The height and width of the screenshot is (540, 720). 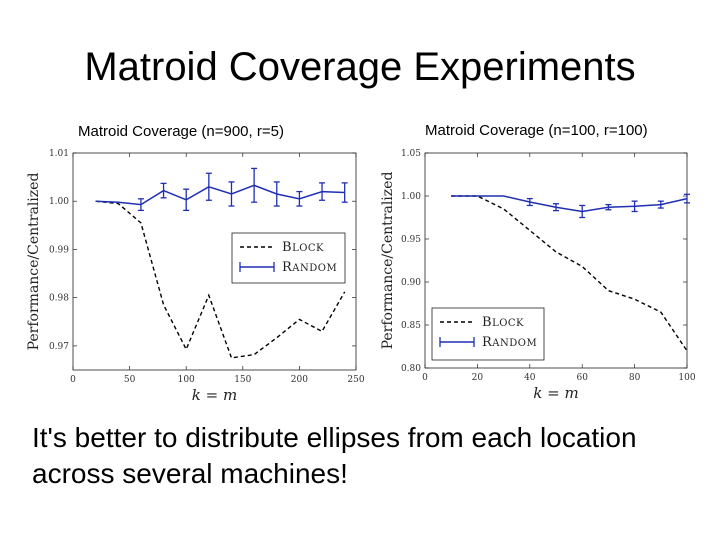 I want to click on y-tick-label: 0.85, so click(x=411, y=326).